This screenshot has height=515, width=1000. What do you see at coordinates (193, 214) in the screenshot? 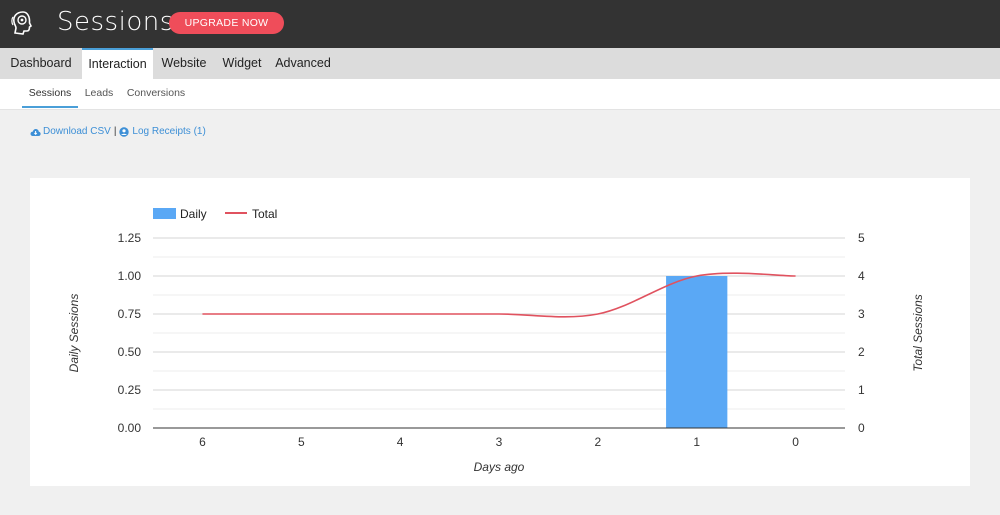
I see `legend-daily-label: Daily` at bounding box center [193, 214].